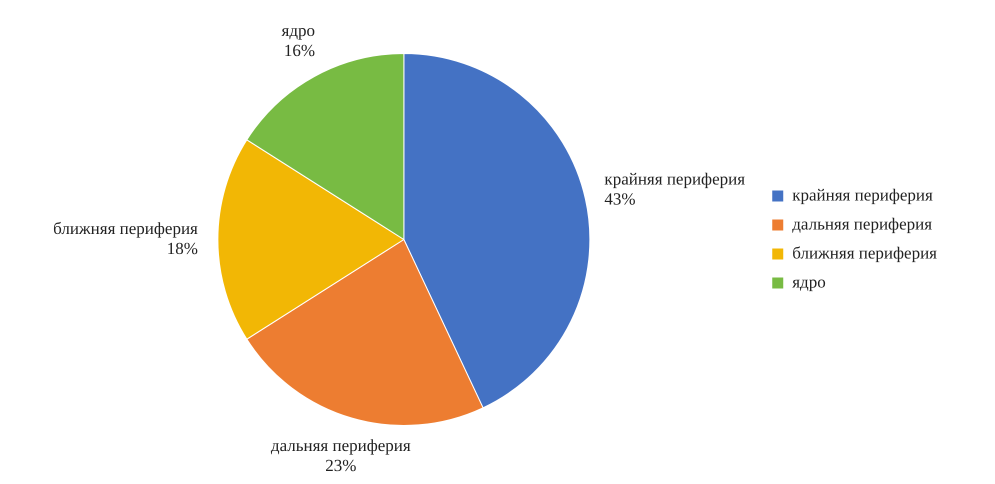  What do you see at coordinates (340, 445) in the screenshot?
I see `slice-label: дальняя периферия` at bounding box center [340, 445].